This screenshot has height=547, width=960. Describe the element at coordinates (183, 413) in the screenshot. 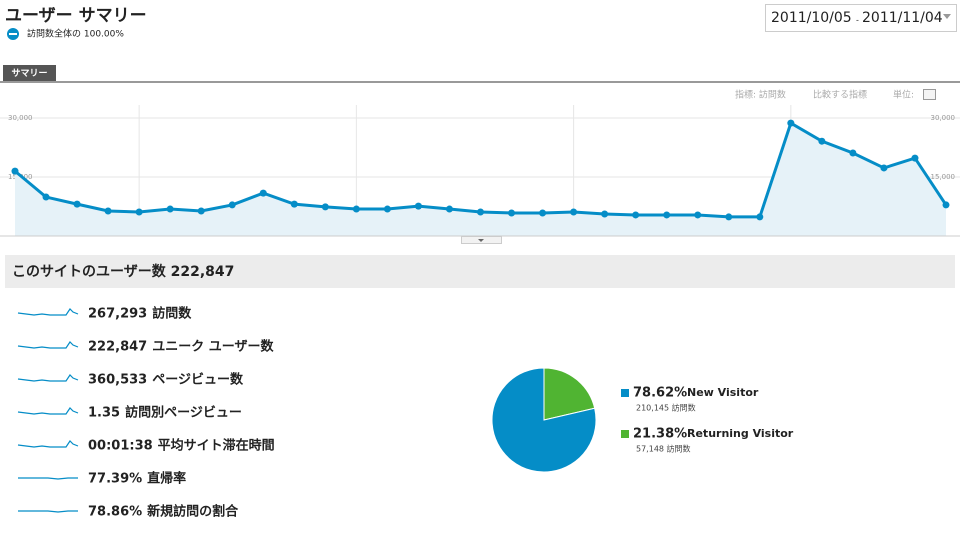

I see `metric-label: 訪問別ページビュー` at that location.